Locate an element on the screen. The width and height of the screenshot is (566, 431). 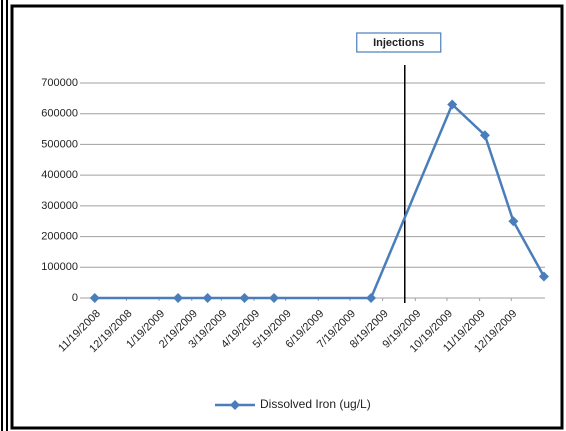
annotation-box is located at coordinates (399, 42).